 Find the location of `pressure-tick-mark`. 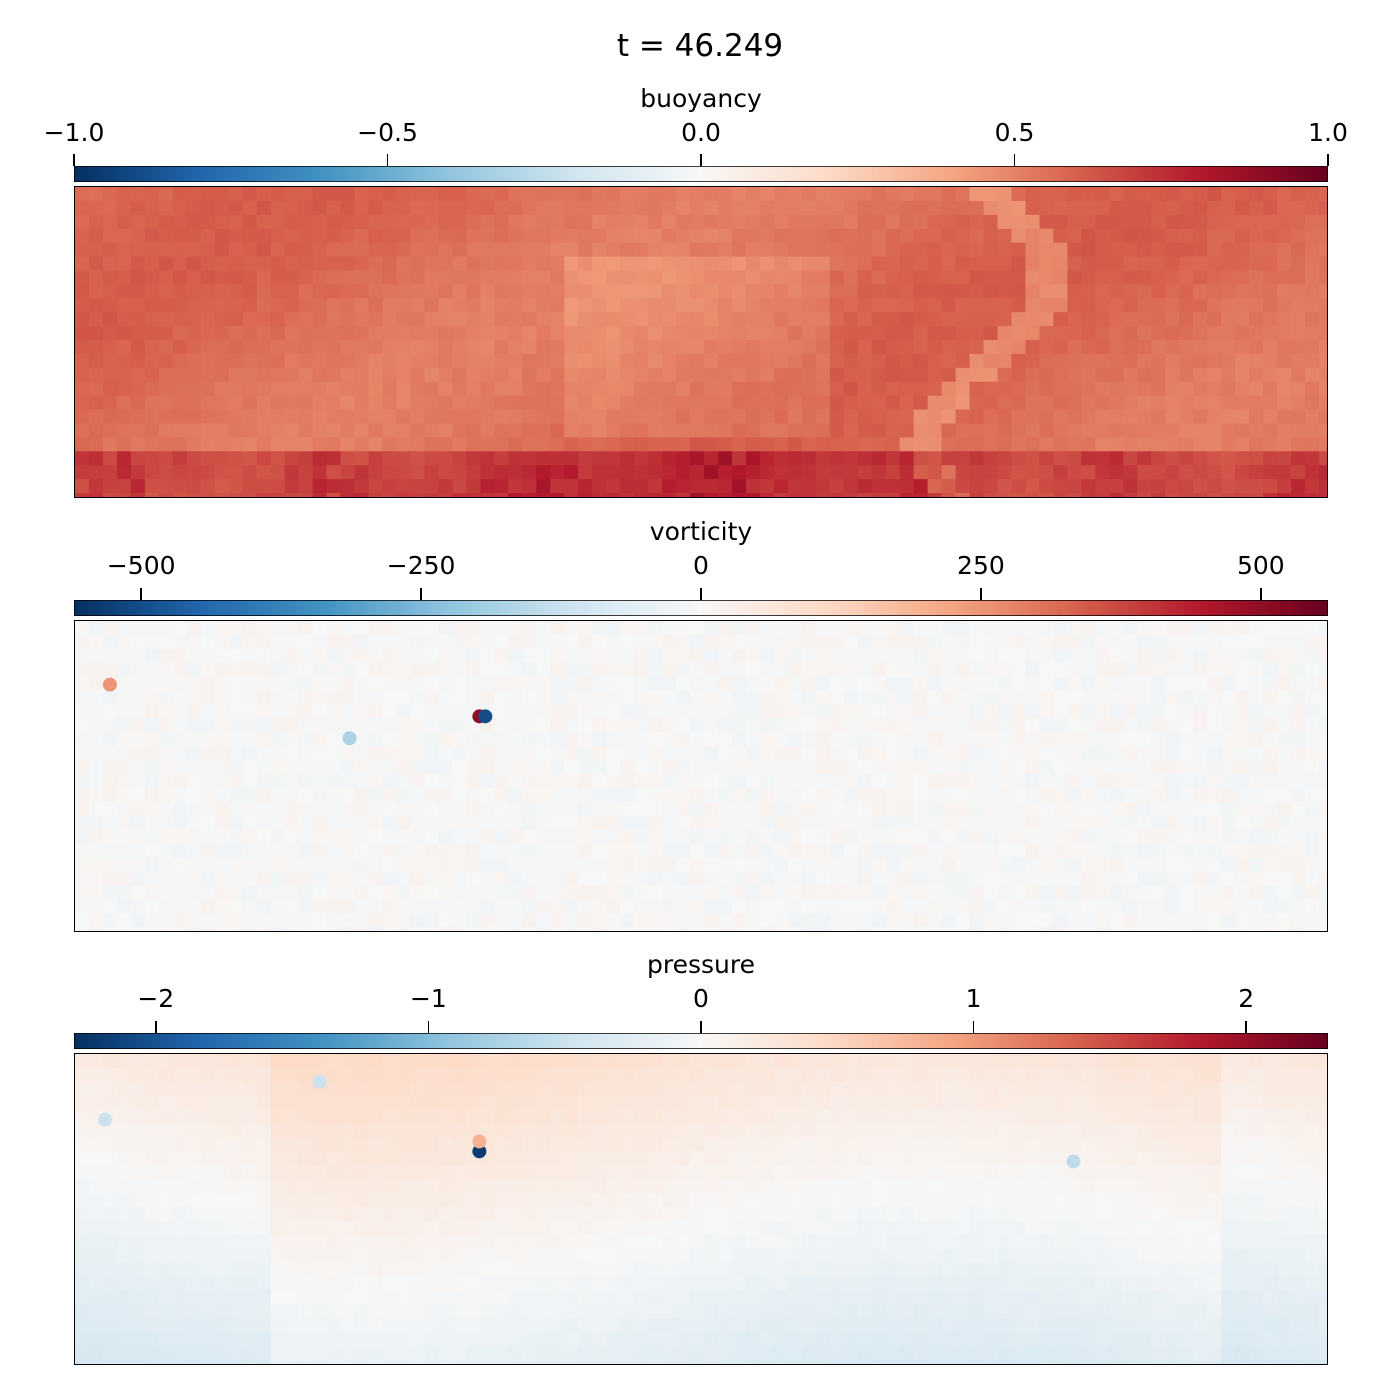

pressure-tick-mark is located at coordinates (973, 1027).